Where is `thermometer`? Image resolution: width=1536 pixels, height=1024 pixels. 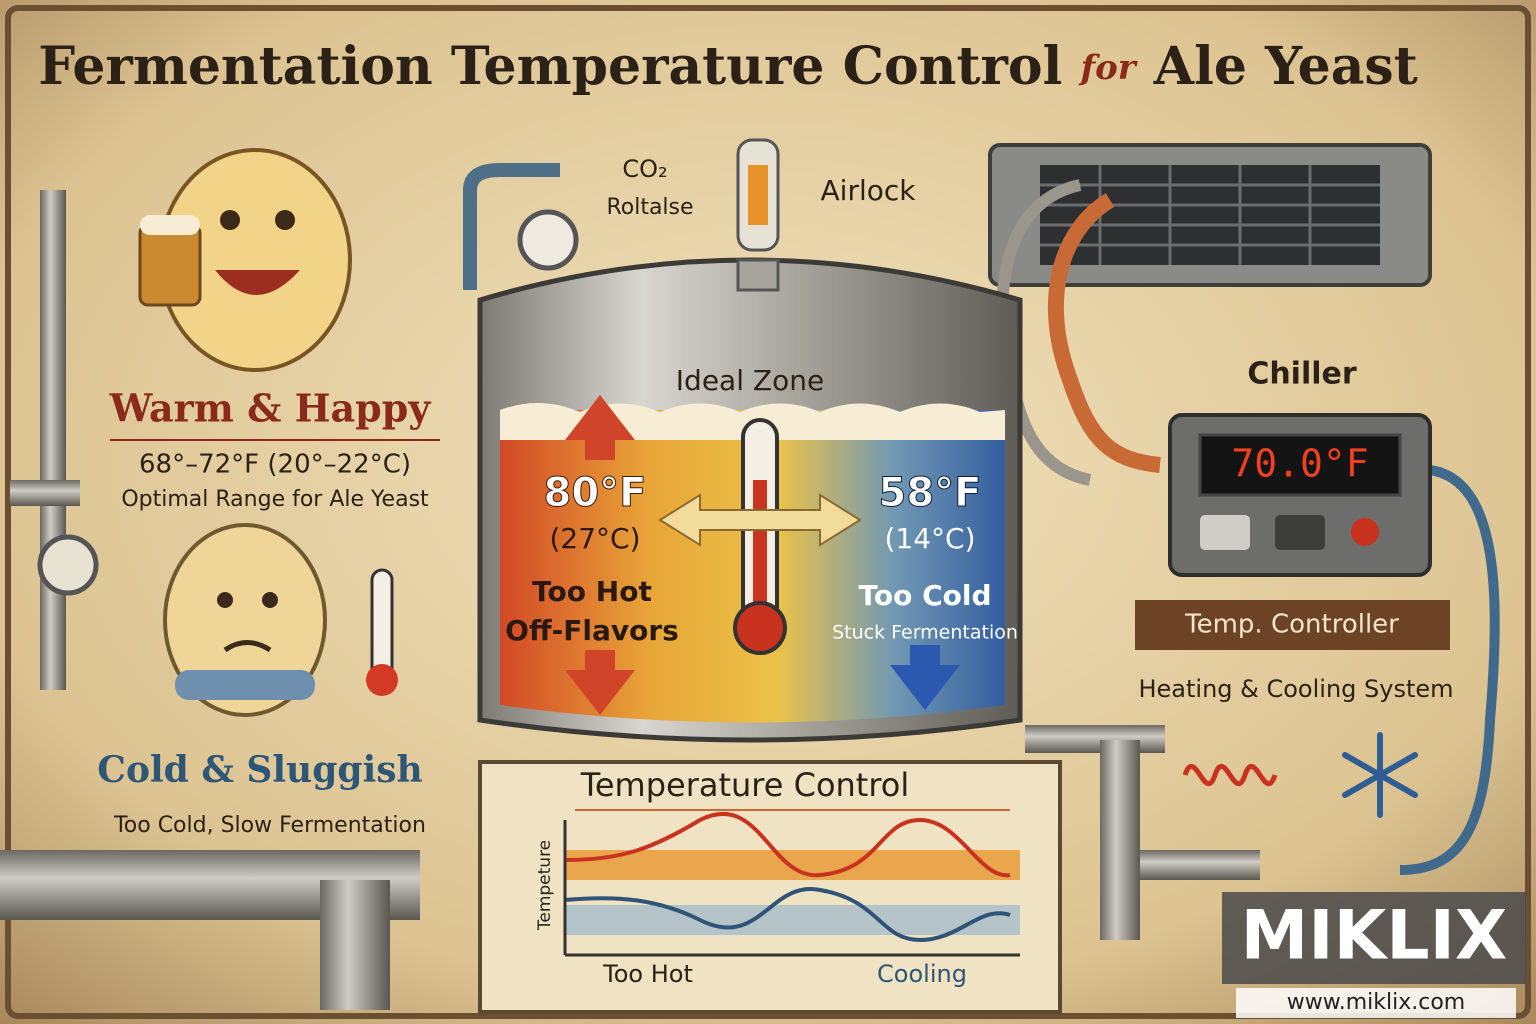
thermometer is located at coordinates (760, 536).